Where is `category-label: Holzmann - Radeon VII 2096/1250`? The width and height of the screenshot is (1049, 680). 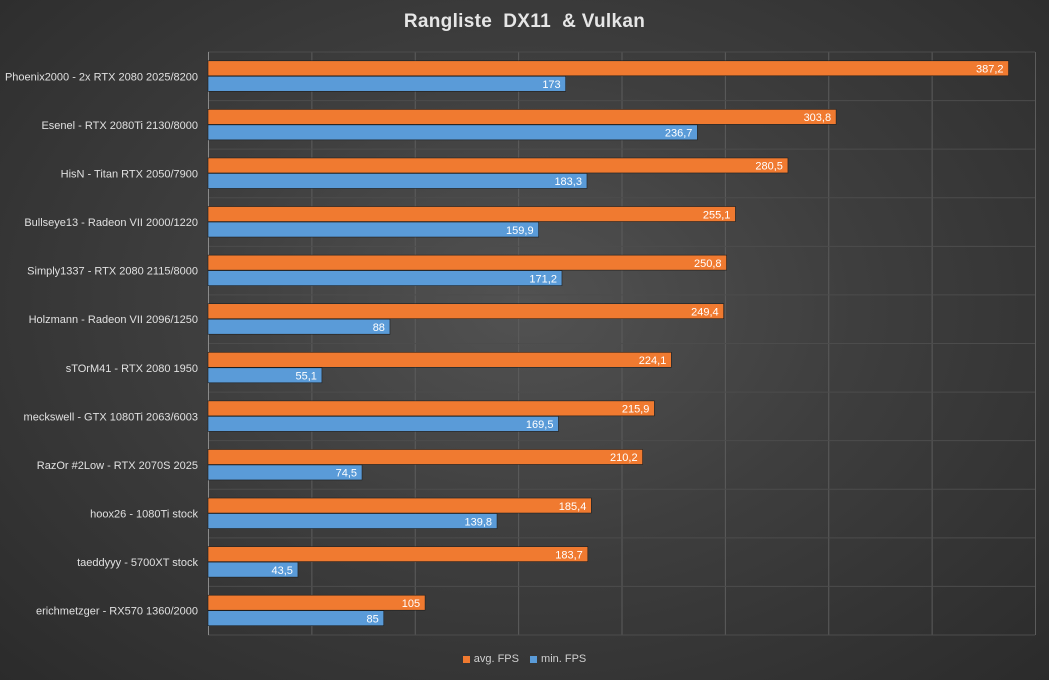 category-label: Holzmann - Radeon VII 2096/1250 is located at coordinates (113, 320).